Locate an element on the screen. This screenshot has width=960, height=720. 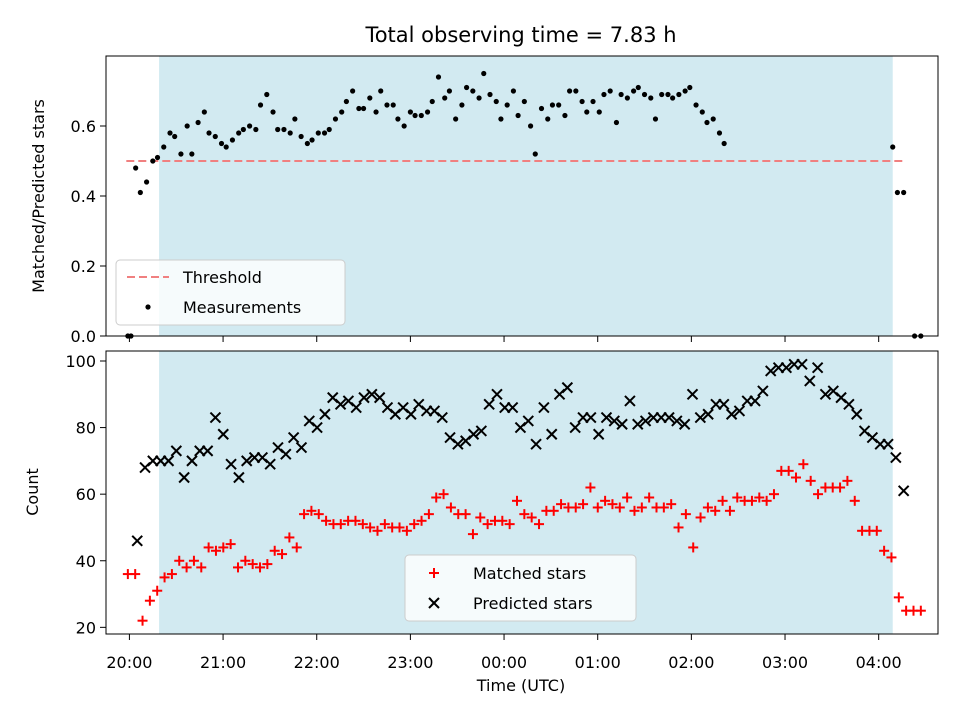
count-y-tick-label: 60 is located at coordinates (86, 494).